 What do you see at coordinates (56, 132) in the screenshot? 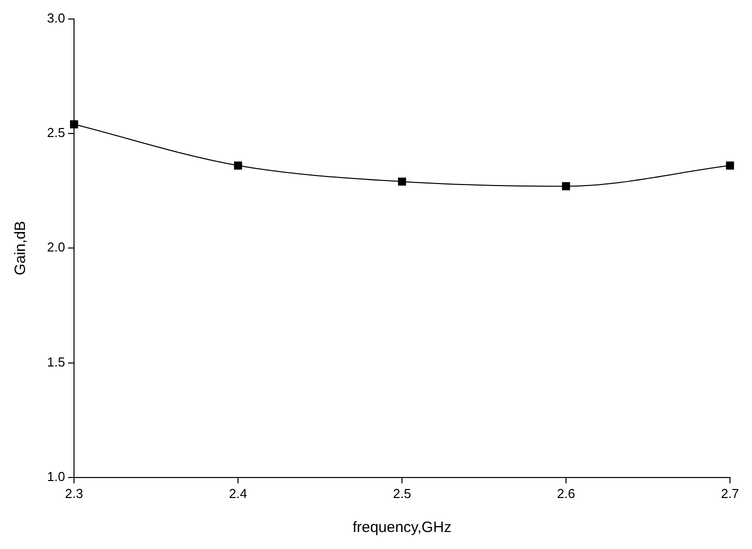
I see `y-tick-label: 2.5` at bounding box center [56, 132].